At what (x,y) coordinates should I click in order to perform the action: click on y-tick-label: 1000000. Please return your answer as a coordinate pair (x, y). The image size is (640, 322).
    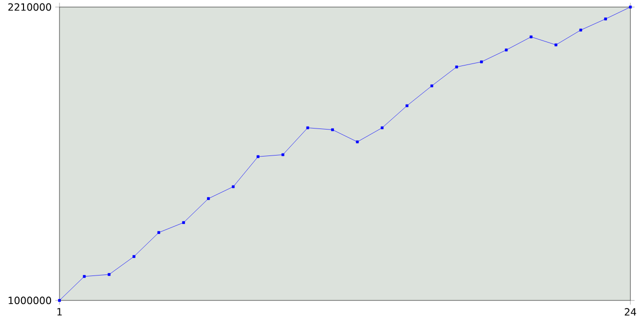
    Looking at the image, I should click on (30, 300).